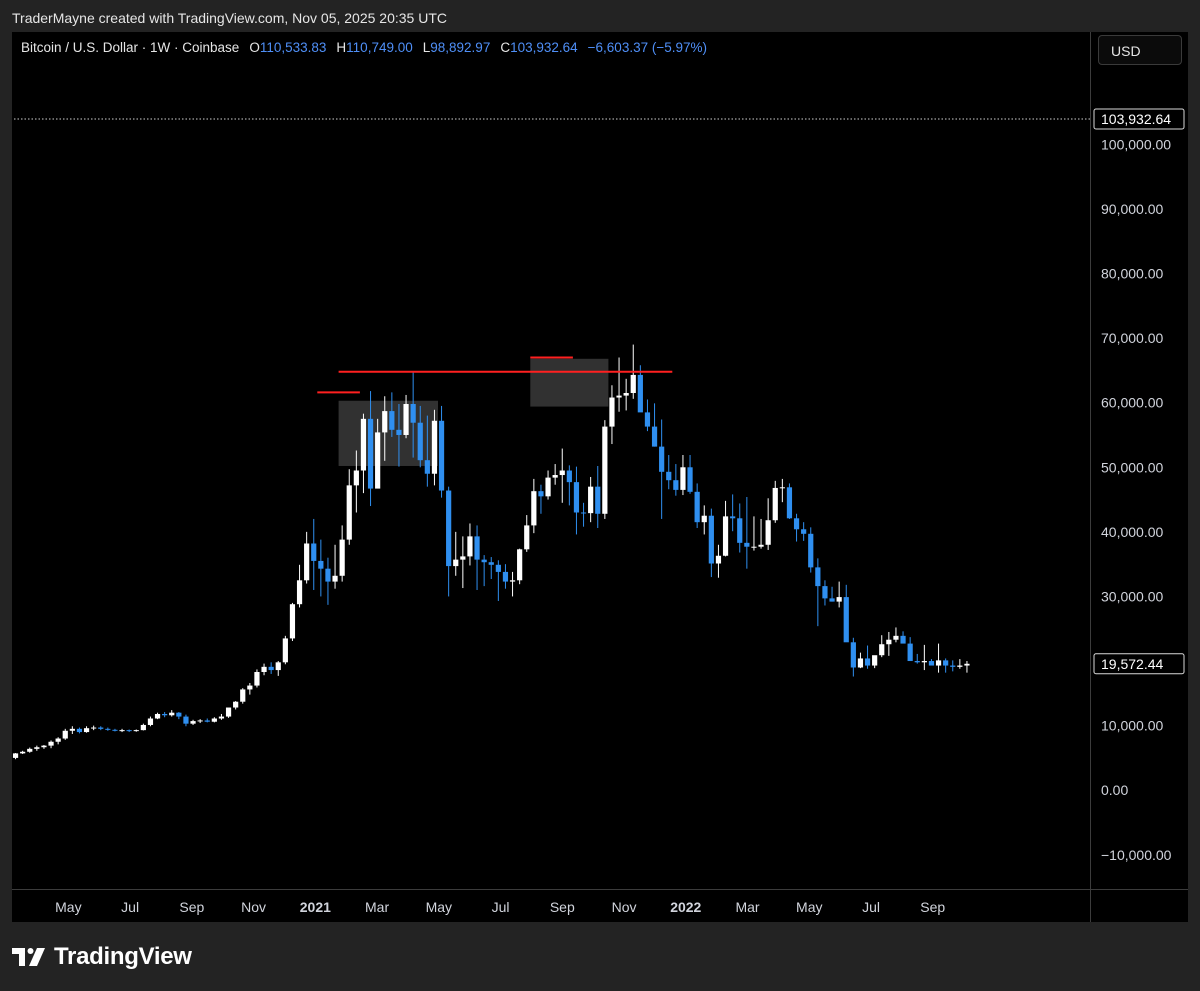  Describe the element at coordinates (293, 47) in the screenshot. I see `open-value: 110,533.83` at that location.